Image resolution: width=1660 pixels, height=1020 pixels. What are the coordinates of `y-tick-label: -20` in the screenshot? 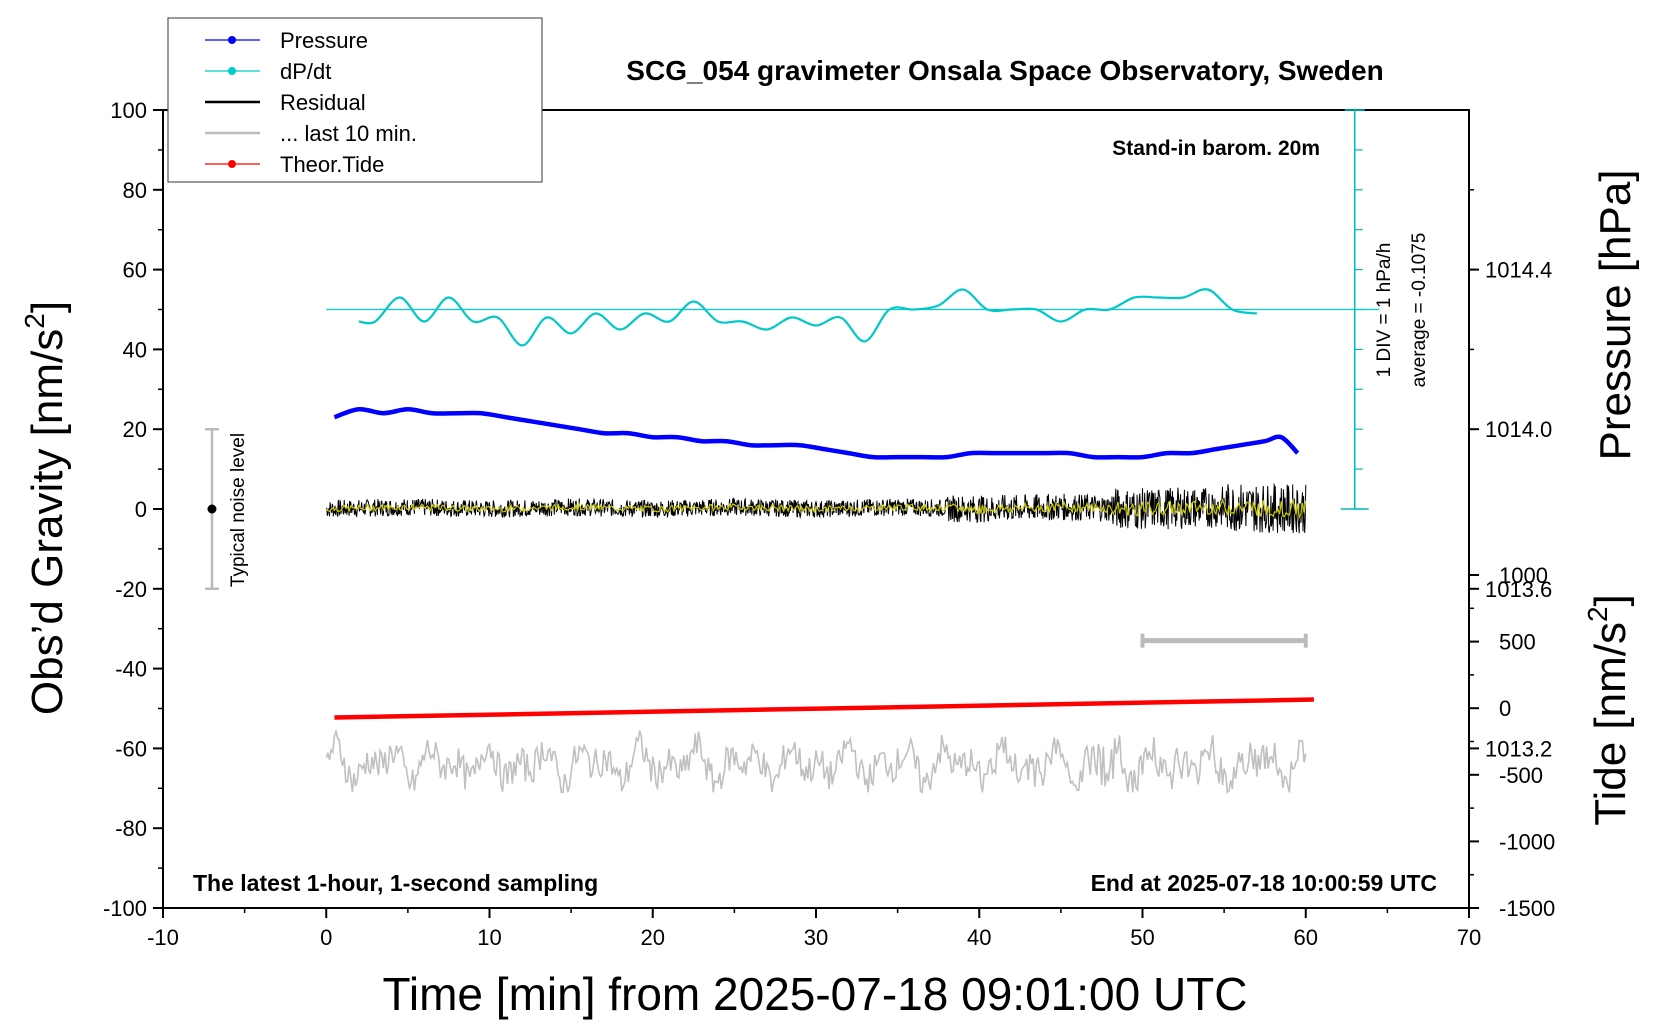 It's located at (131, 589).